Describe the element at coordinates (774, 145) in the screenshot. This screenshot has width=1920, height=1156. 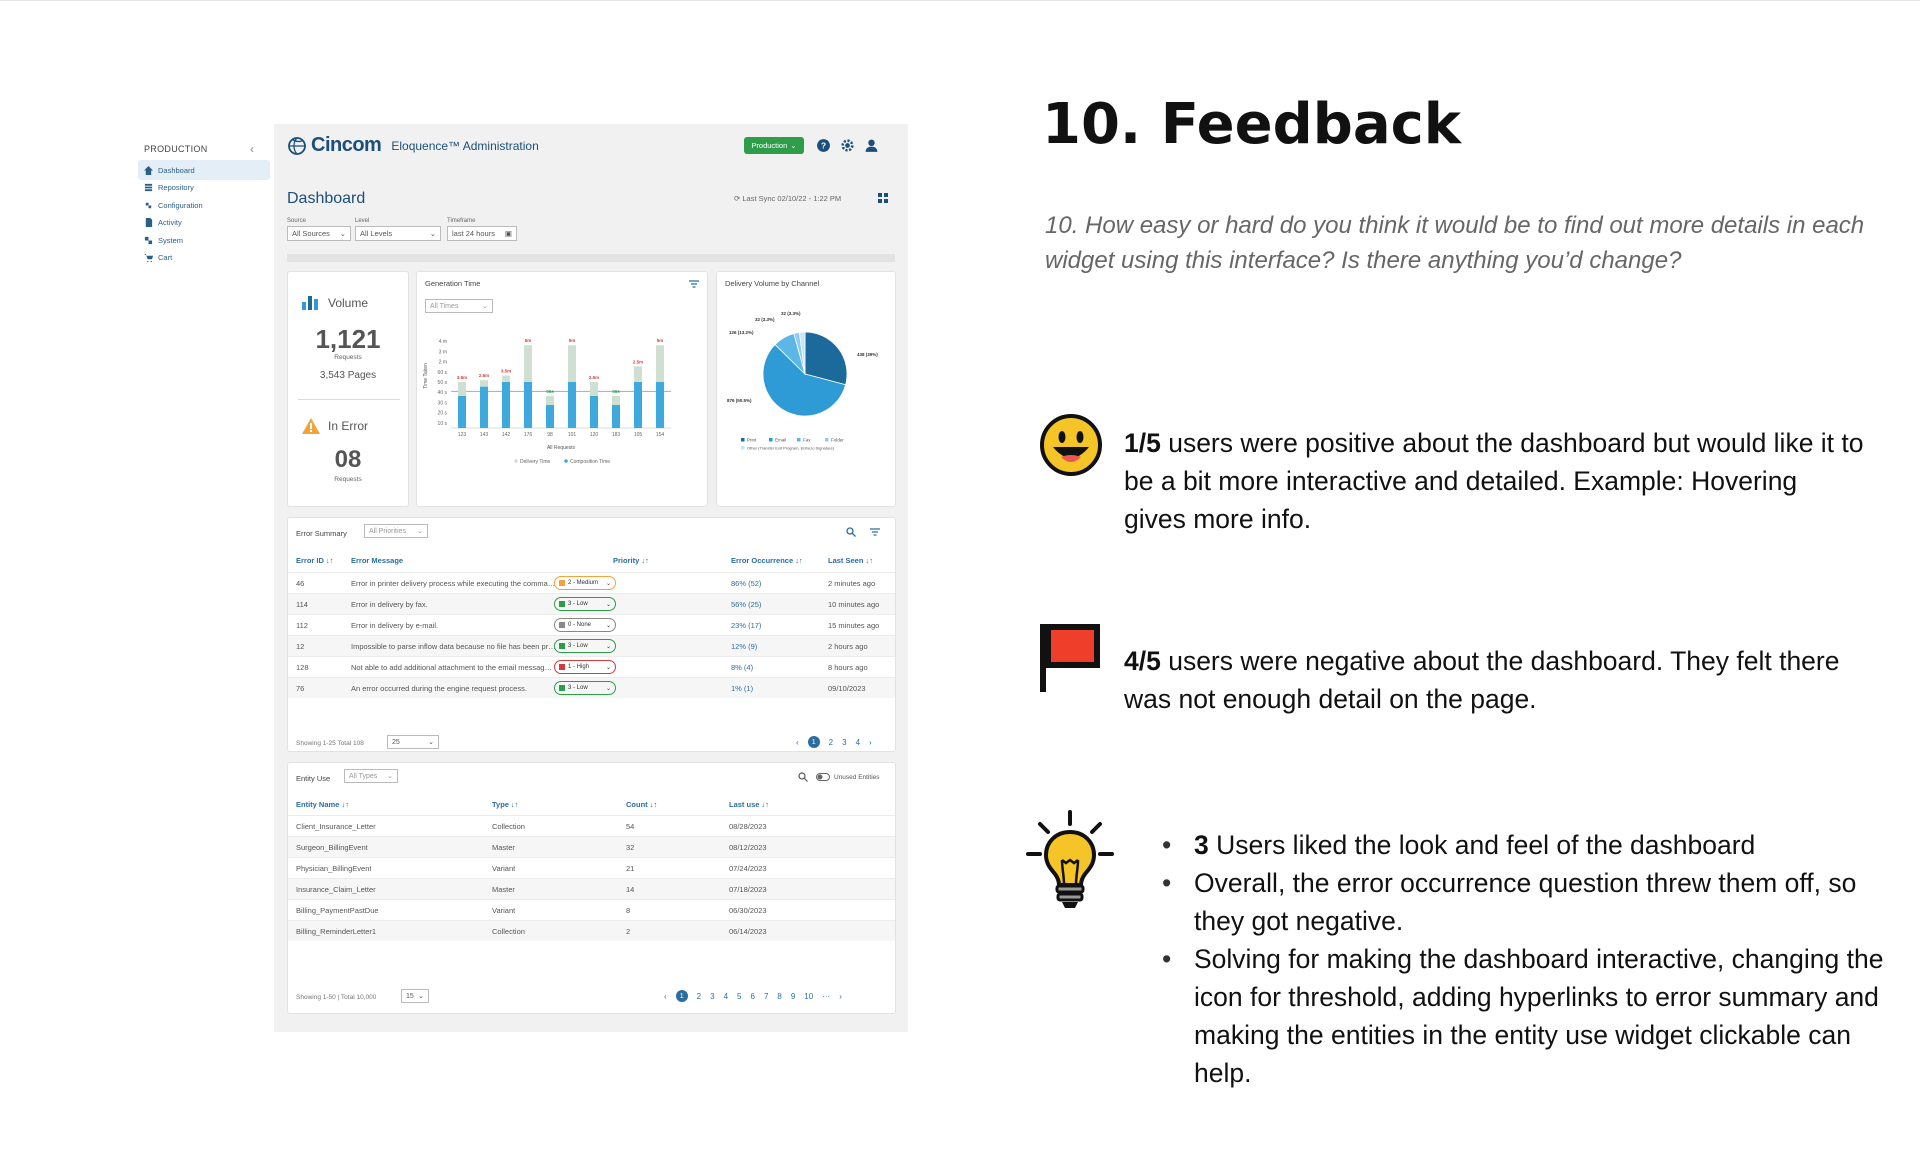
I see `environment-dropdown: Production ⌄` at that location.